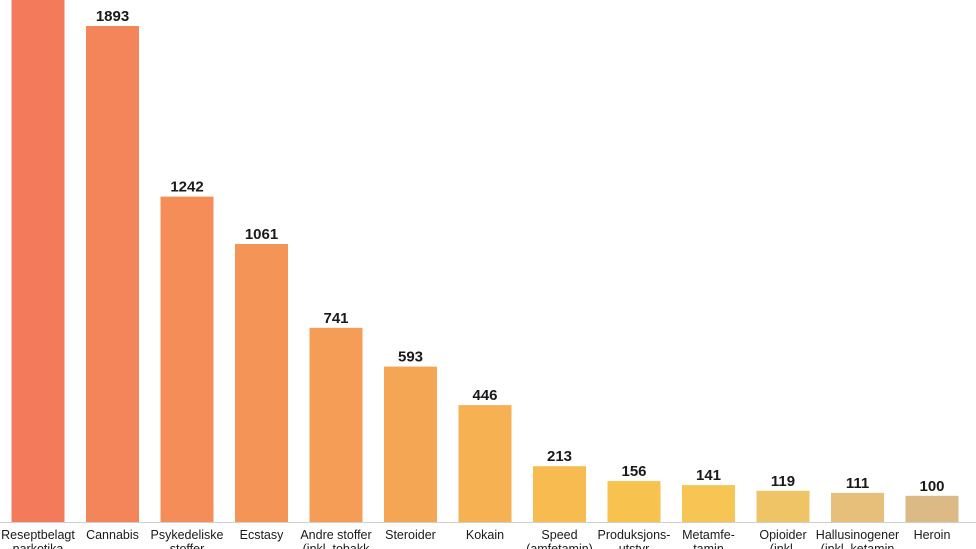 The width and height of the screenshot is (976, 549). I want to click on bar-value-label: 111, so click(857, 483).